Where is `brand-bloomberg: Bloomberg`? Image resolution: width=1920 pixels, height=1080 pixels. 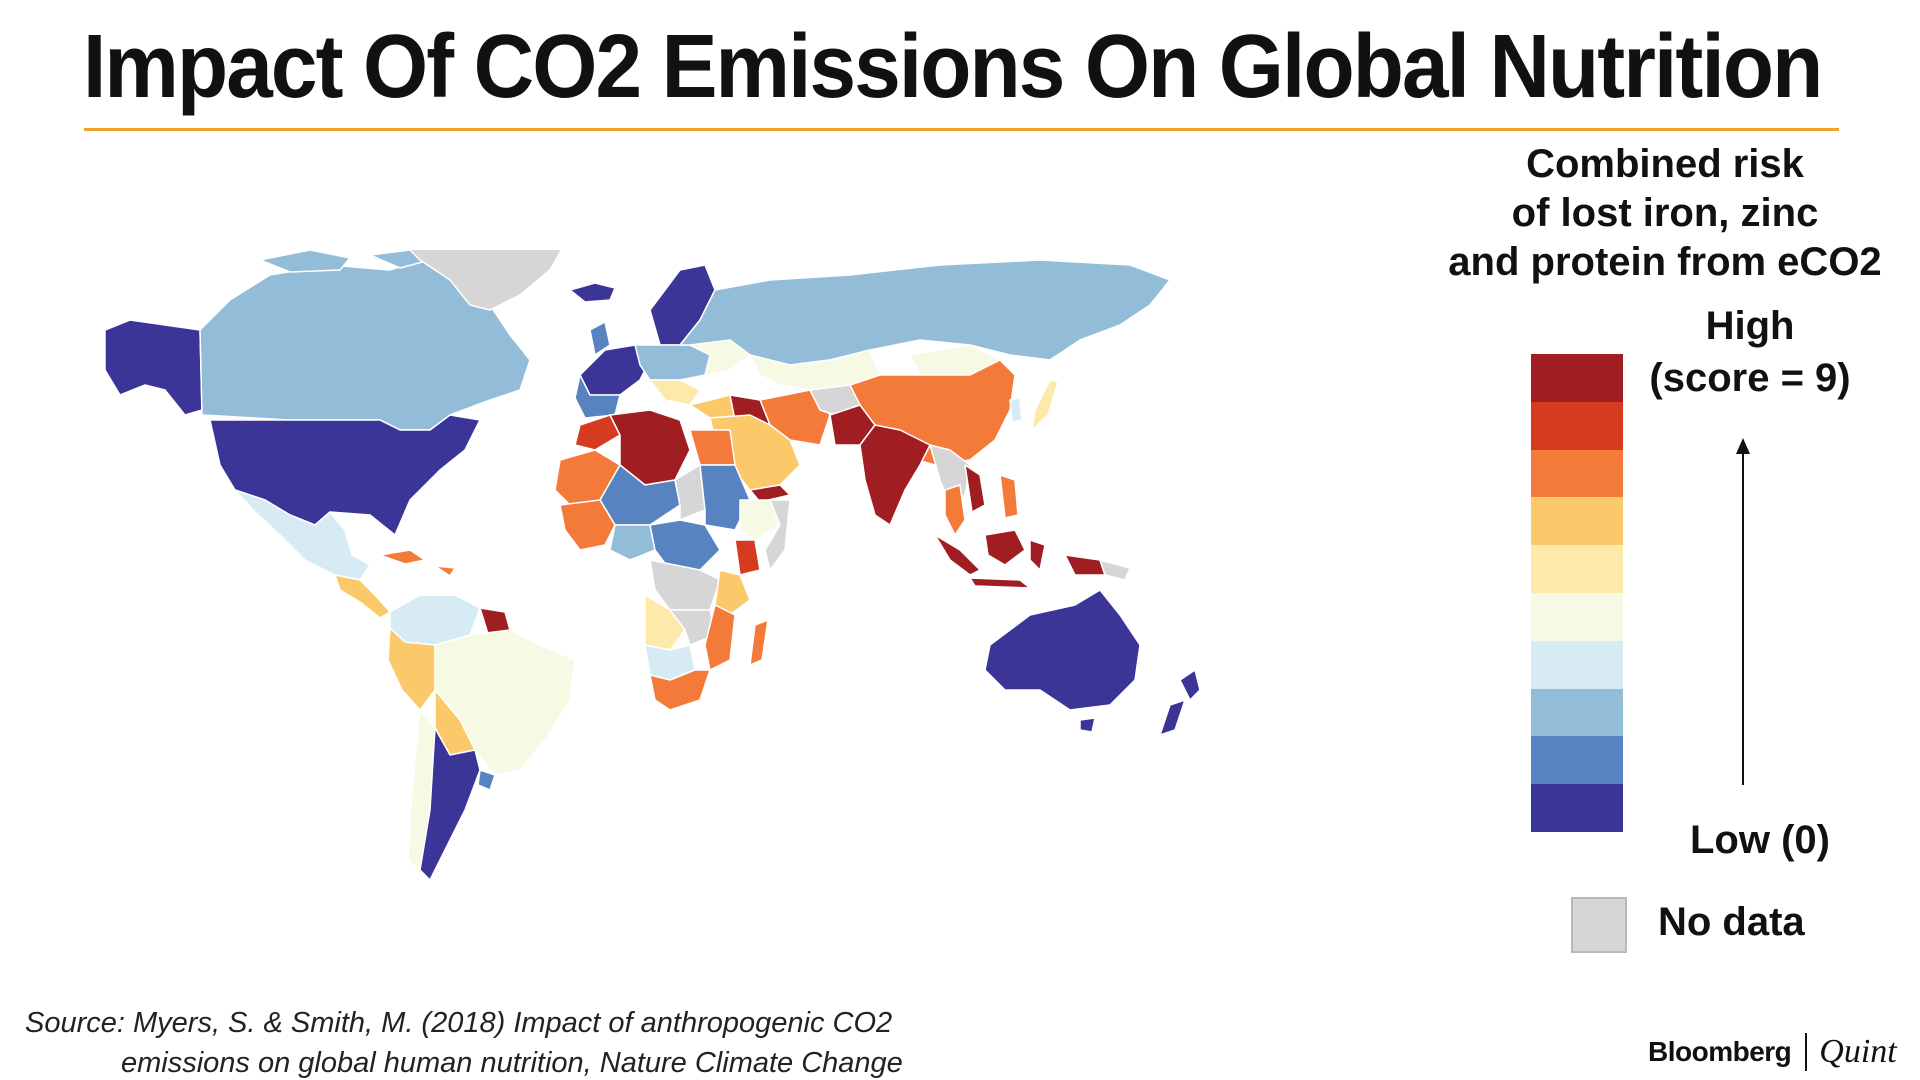 brand-bloomberg: Bloomberg is located at coordinates (1720, 1051).